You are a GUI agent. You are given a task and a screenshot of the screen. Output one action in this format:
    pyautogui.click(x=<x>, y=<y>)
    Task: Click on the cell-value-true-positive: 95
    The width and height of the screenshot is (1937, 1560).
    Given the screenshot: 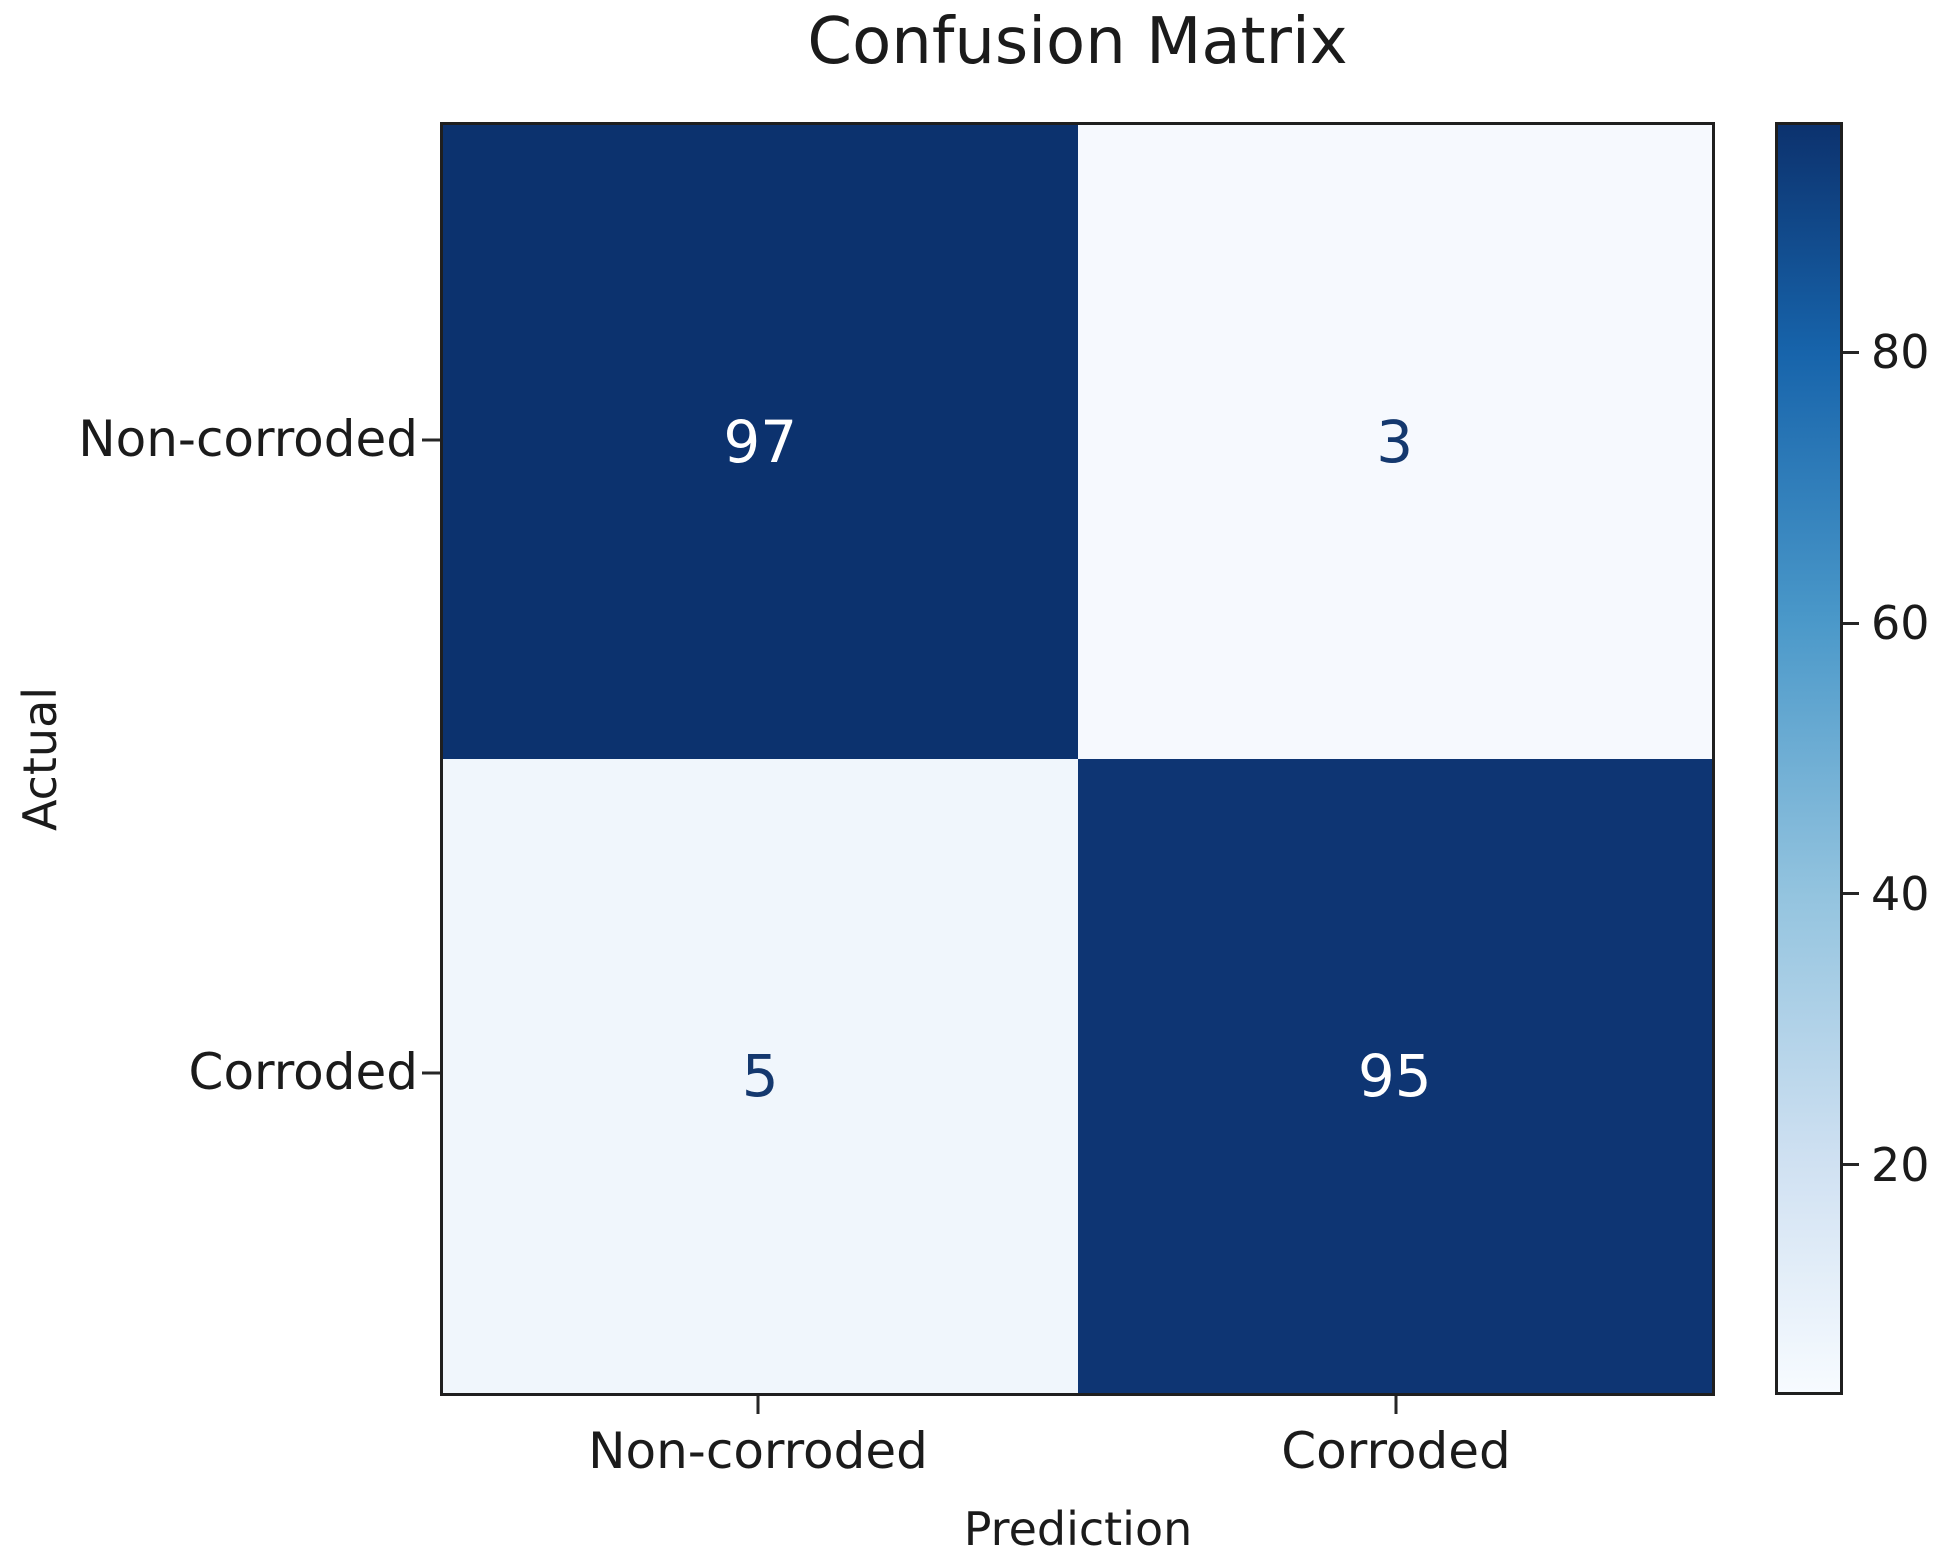 What is the action you would take?
    pyautogui.click(x=1394, y=1076)
    